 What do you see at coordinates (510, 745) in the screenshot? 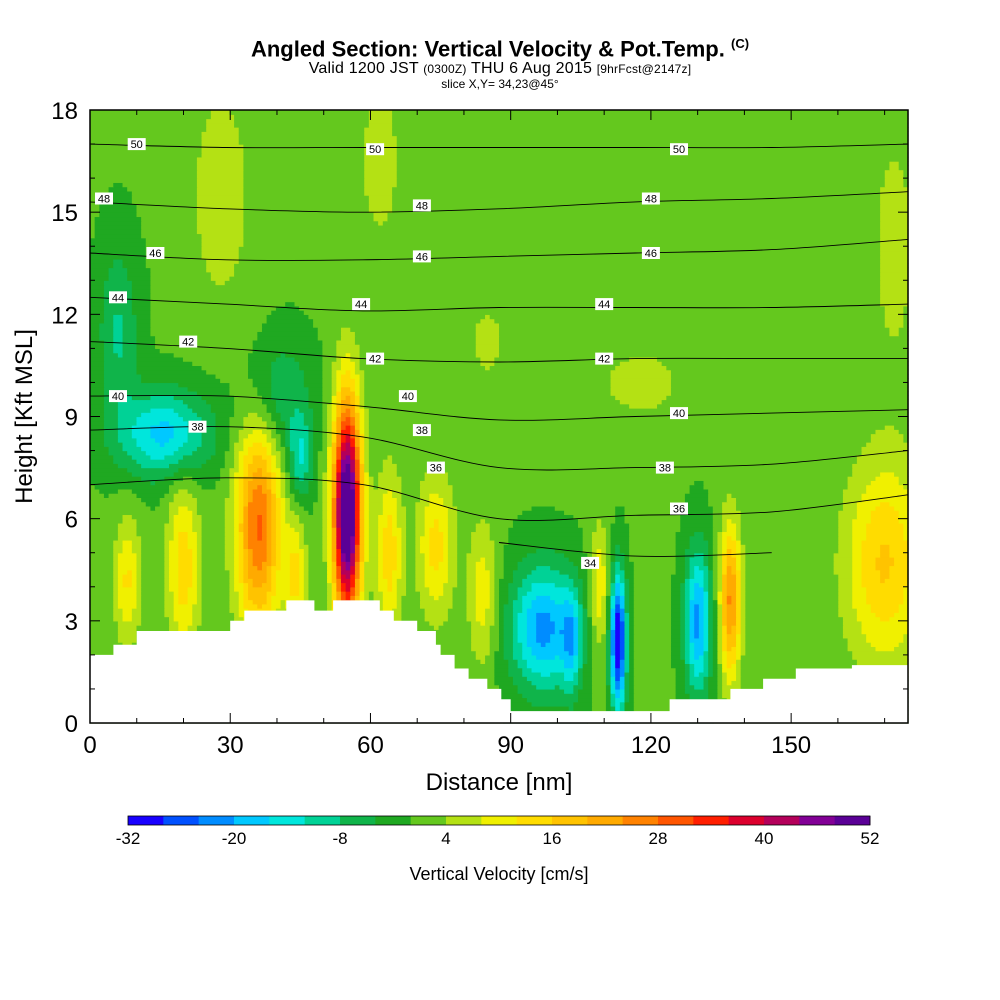
I see `x-tick-label: 90` at bounding box center [510, 745].